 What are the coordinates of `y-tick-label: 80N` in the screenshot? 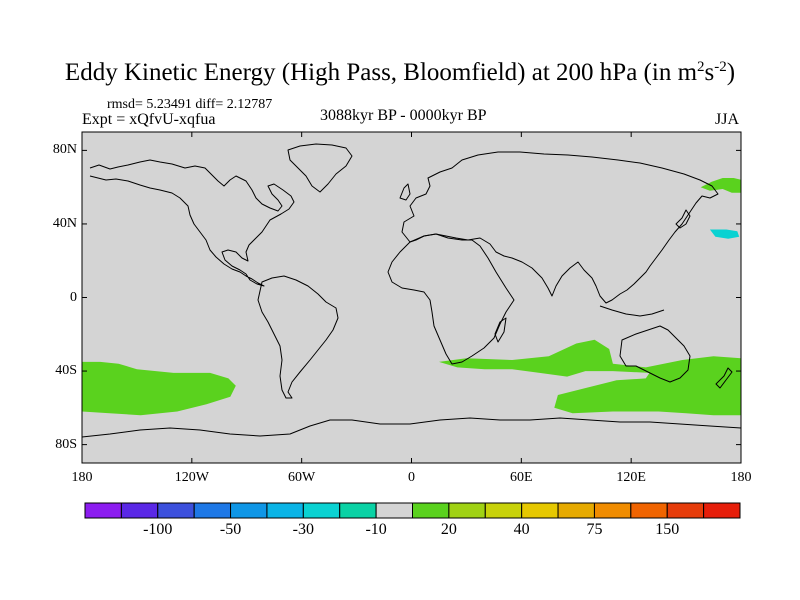 It's located at (64, 150).